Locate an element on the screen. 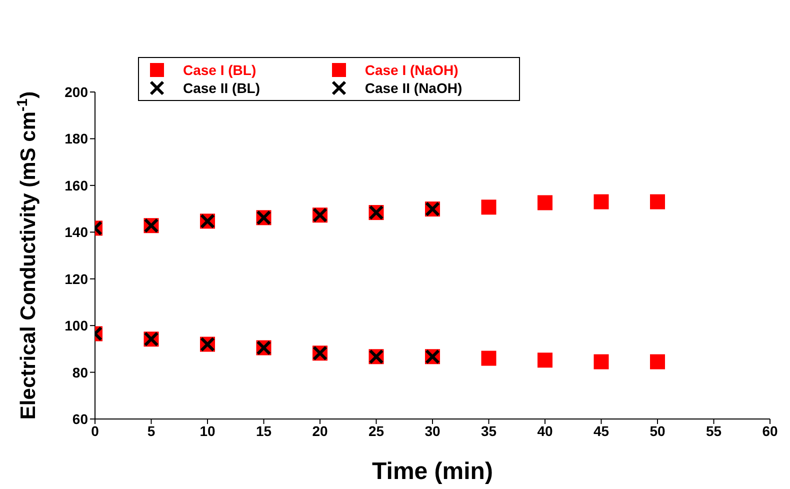 The width and height of the screenshot is (790, 489). x-tick-label: 35 is located at coordinates (488, 430).